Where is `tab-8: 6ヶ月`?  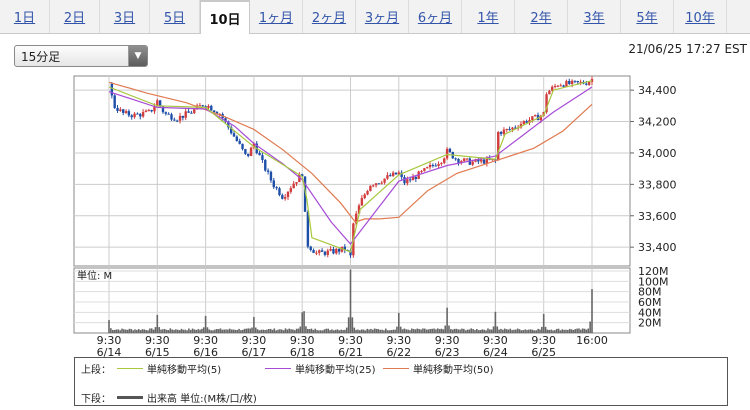
tab-8: 6ヶ月 is located at coordinates (435, 16).